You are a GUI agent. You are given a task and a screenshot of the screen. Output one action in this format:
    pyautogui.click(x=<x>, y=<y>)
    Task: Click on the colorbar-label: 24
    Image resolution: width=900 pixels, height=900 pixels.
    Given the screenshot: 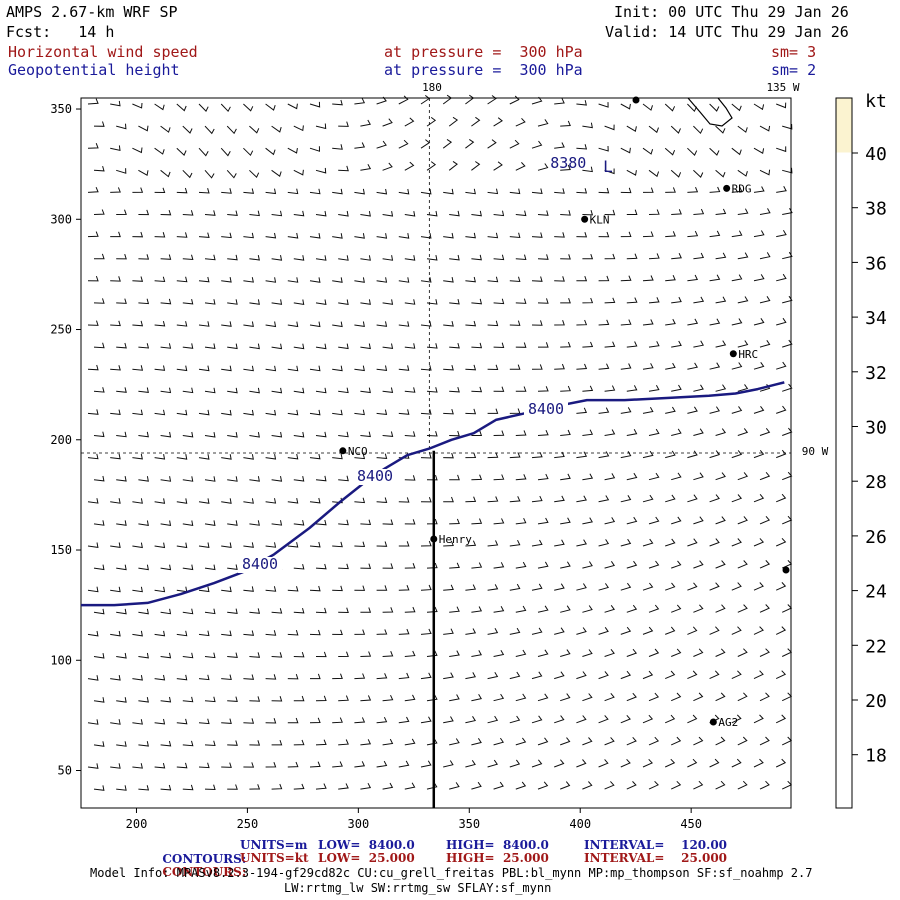 What is the action you would take?
    pyautogui.click(x=876, y=592)
    